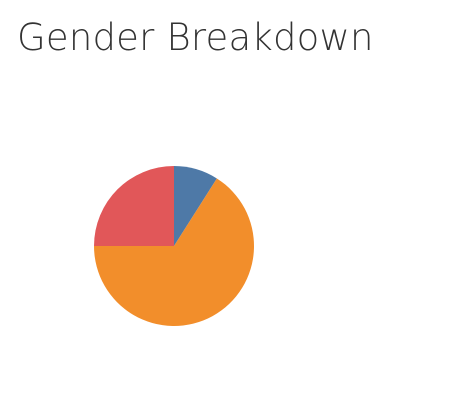 The image size is (452, 418). What do you see at coordinates (195, 37) in the screenshot?
I see `chart-title: Gender Breakdown` at bounding box center [195, 37].